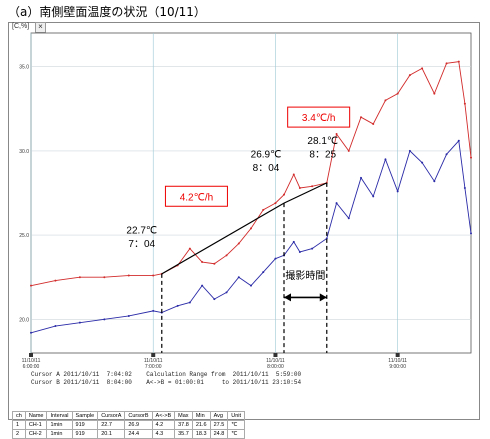 The image size is (490, 439). What do you see at coordinates (24, 152) in the screenshot?
I see `y-tick-label: 30.0` at bounding box center [24, 152].